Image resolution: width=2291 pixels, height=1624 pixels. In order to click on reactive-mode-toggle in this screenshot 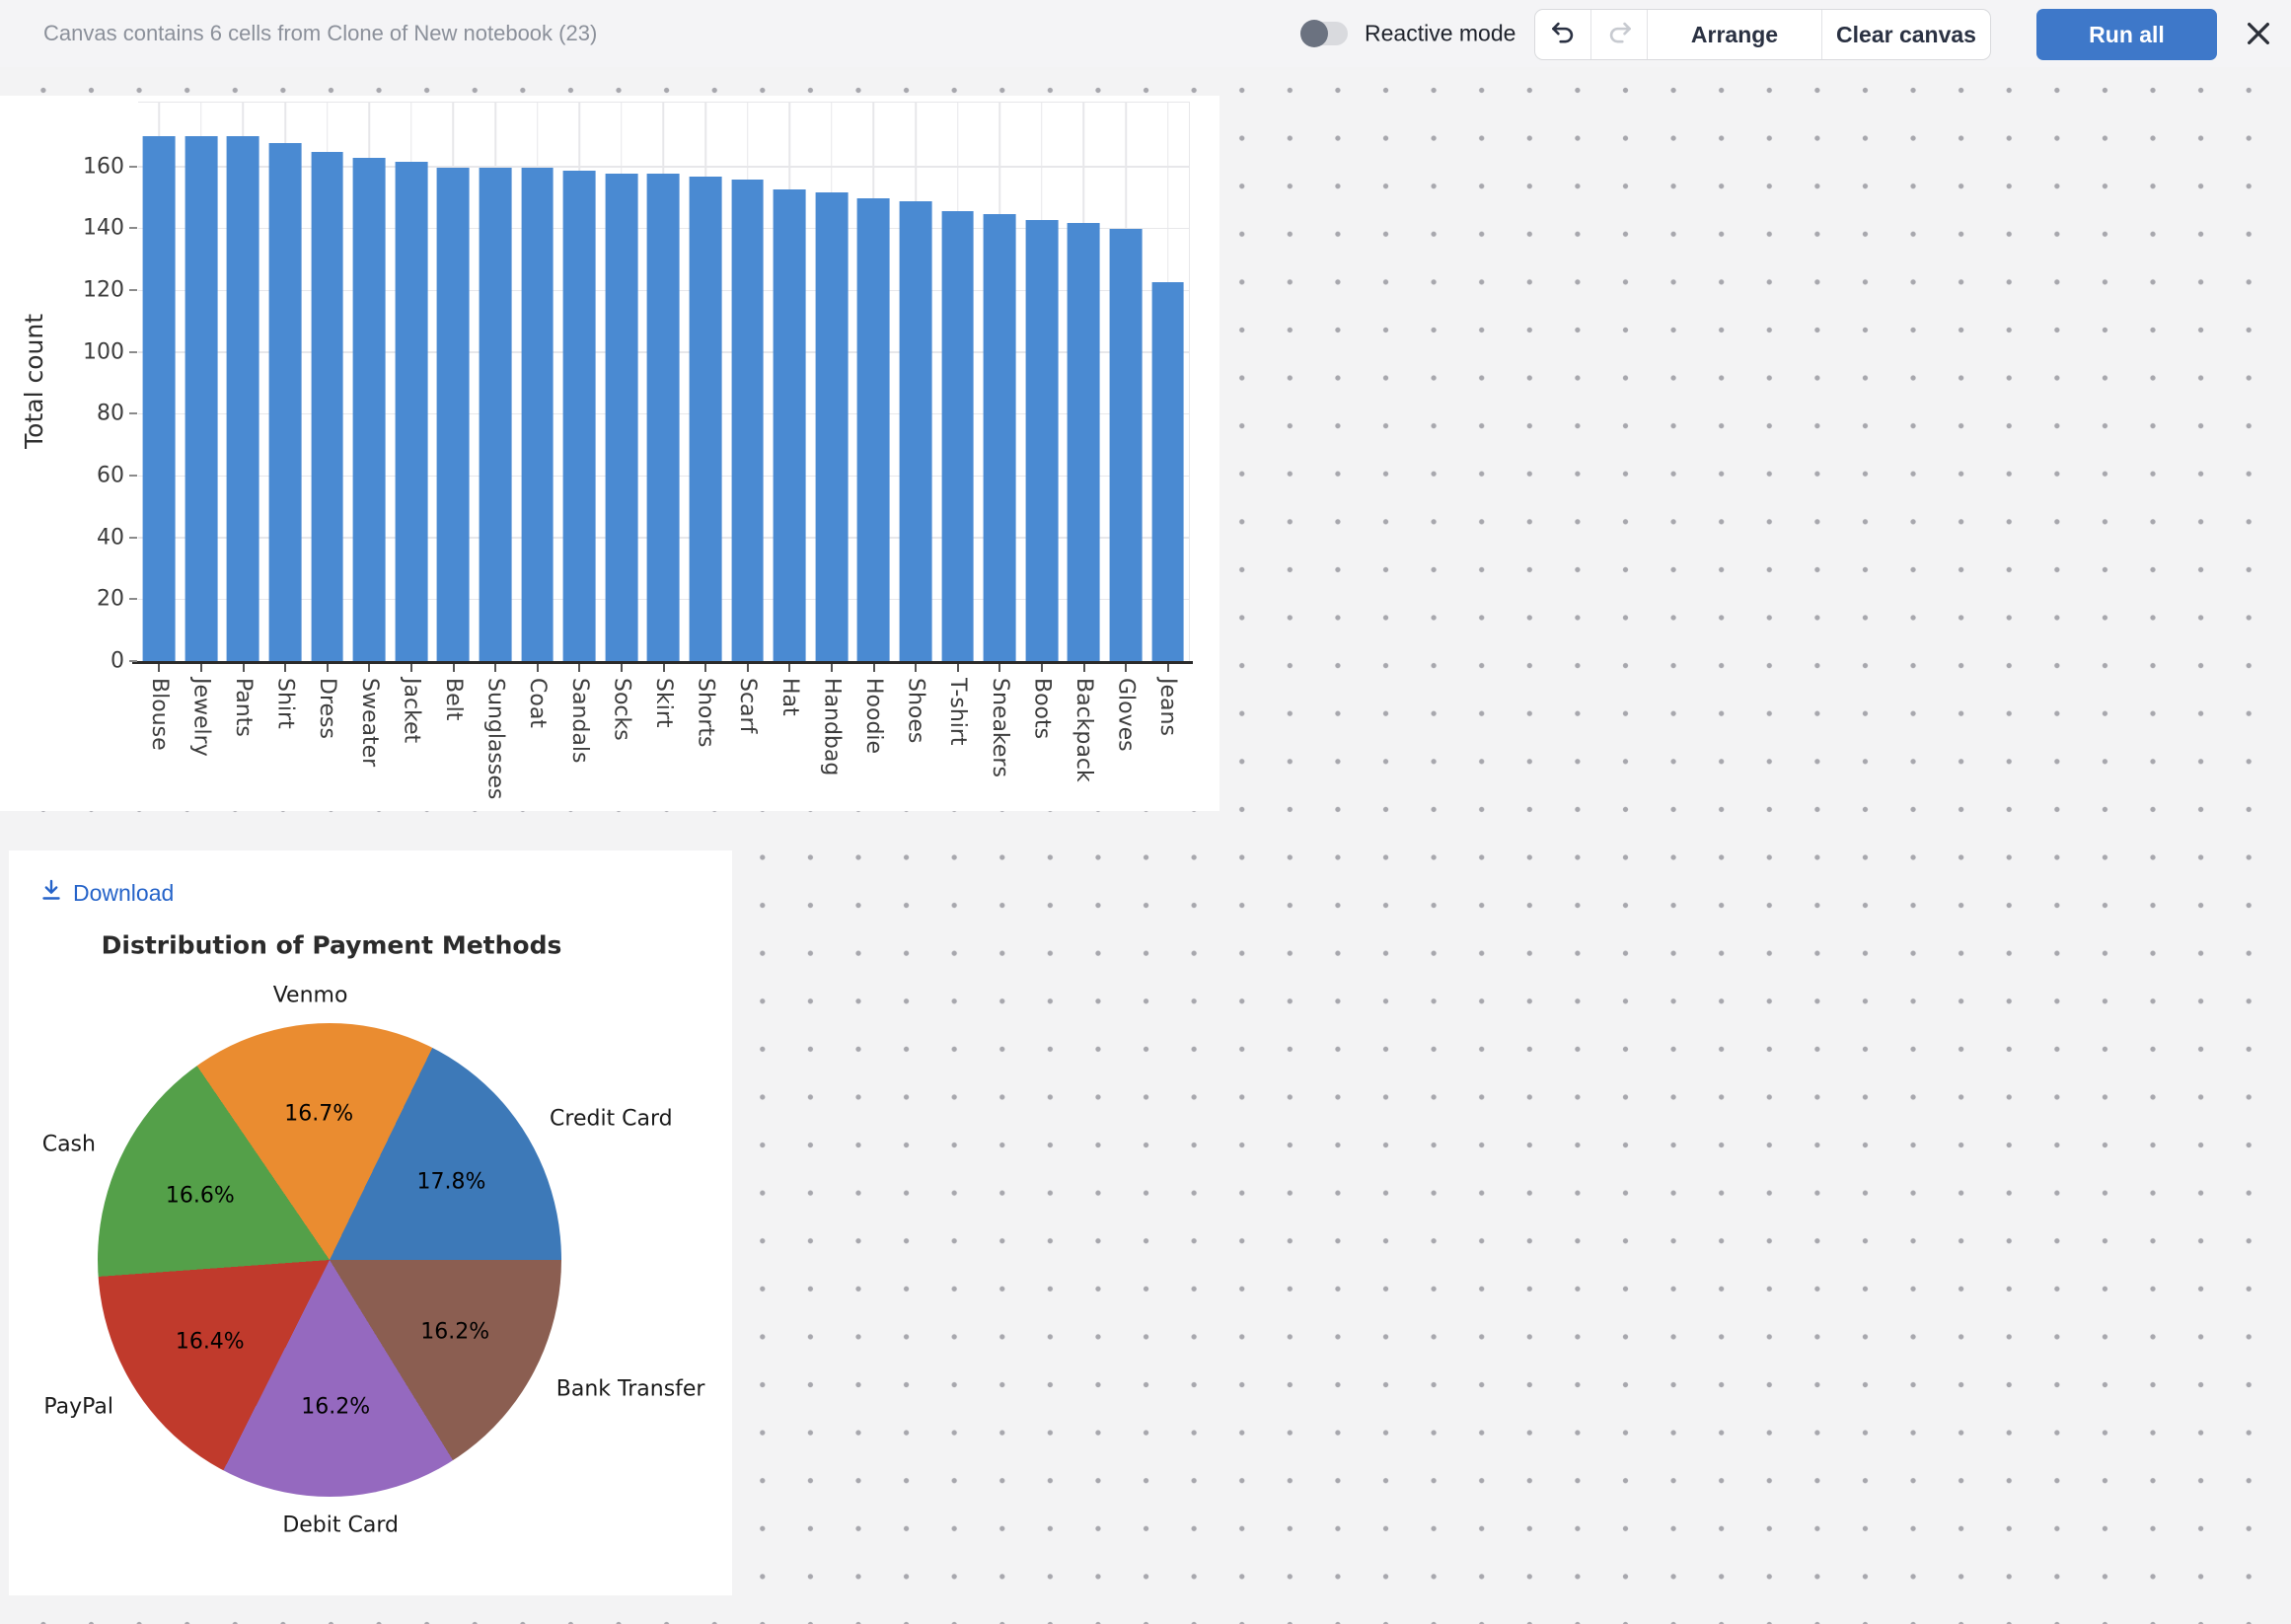, I will do `click(1324, 33)`.